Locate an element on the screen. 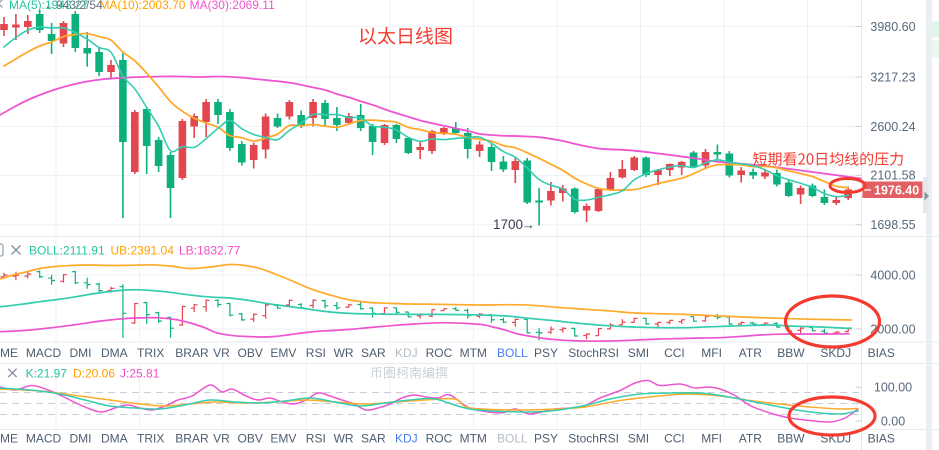 Image resolution: width=939 pixels, height=450 pixels. svg-text: 2000.00 is located at coordinates (892, 329).